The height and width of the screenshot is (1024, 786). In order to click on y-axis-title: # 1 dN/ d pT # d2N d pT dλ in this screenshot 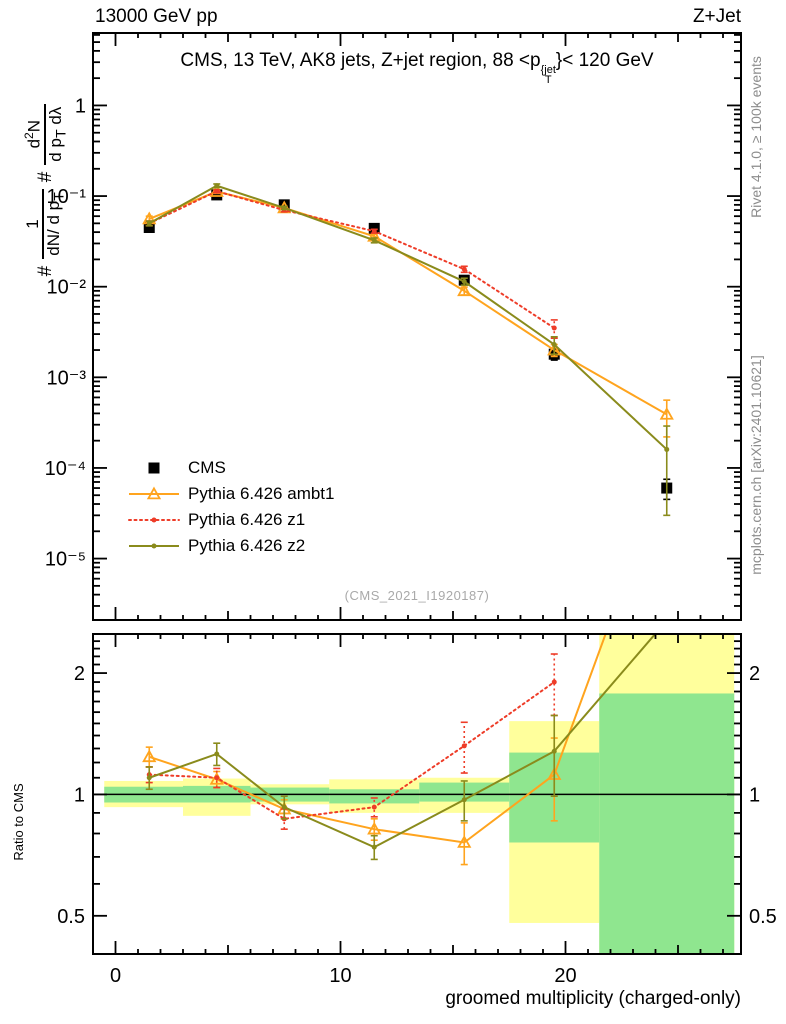, I will do `click(46, 190)`.